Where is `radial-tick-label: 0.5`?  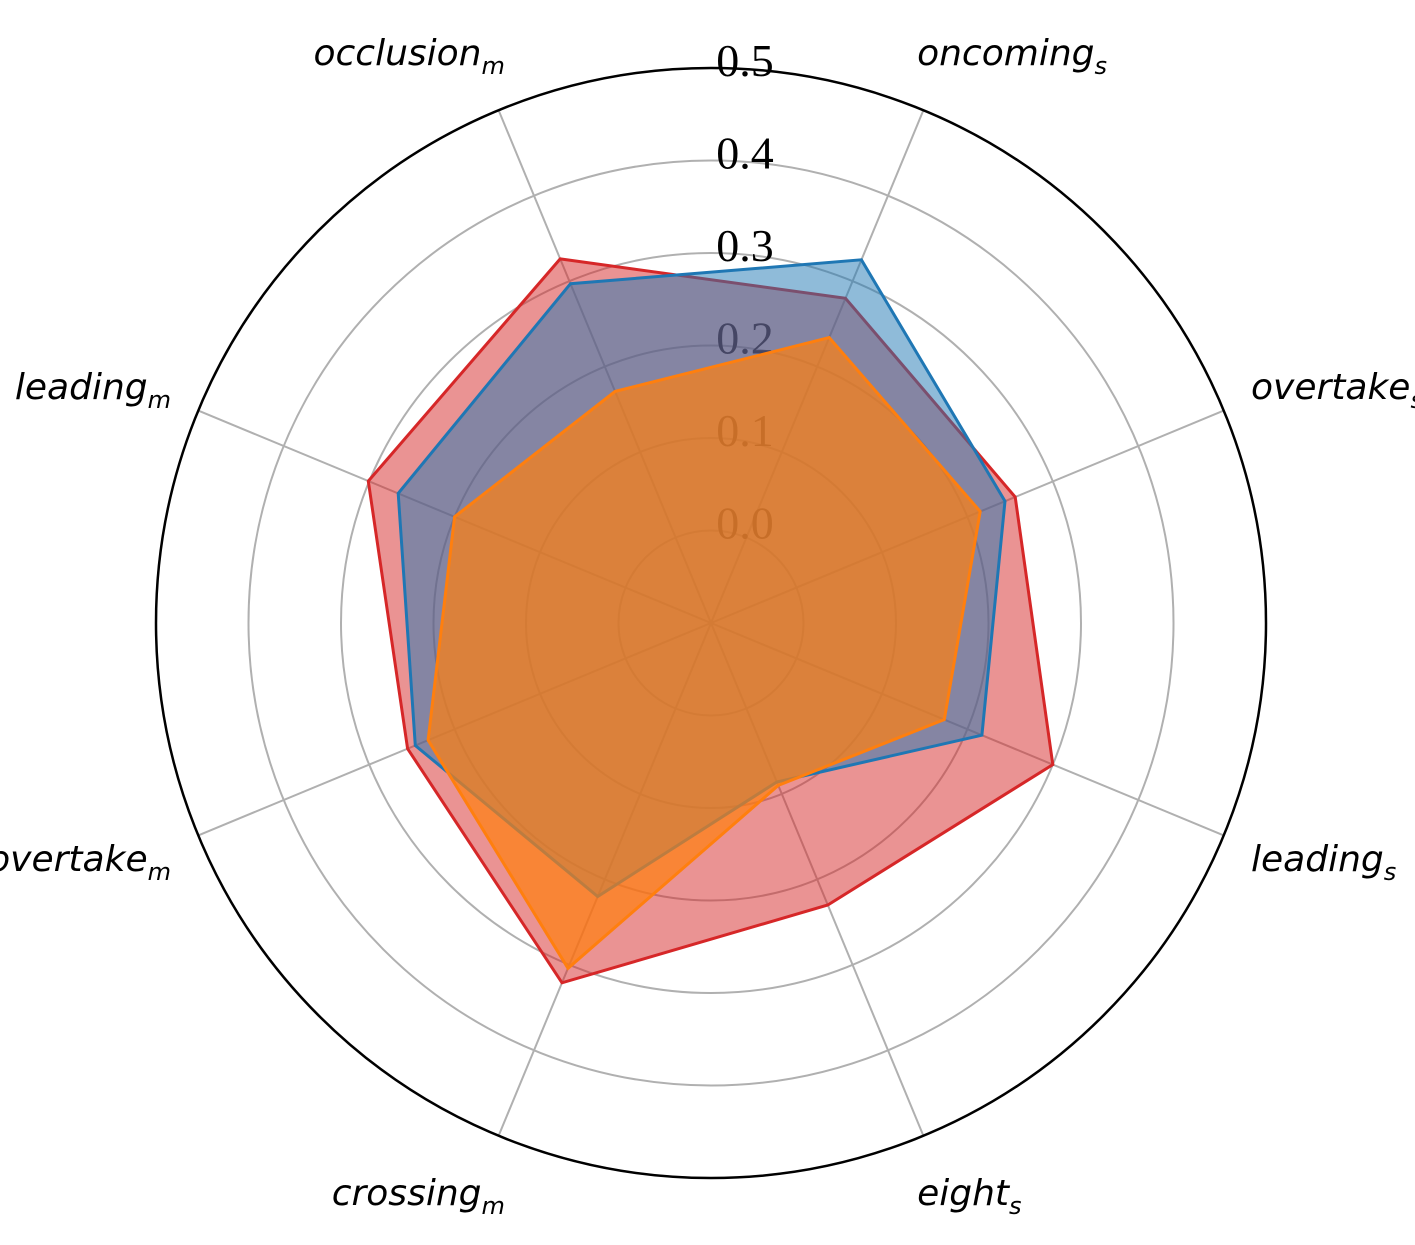 radial-tick-label: 0.5 is located at coordinates (745, 60).